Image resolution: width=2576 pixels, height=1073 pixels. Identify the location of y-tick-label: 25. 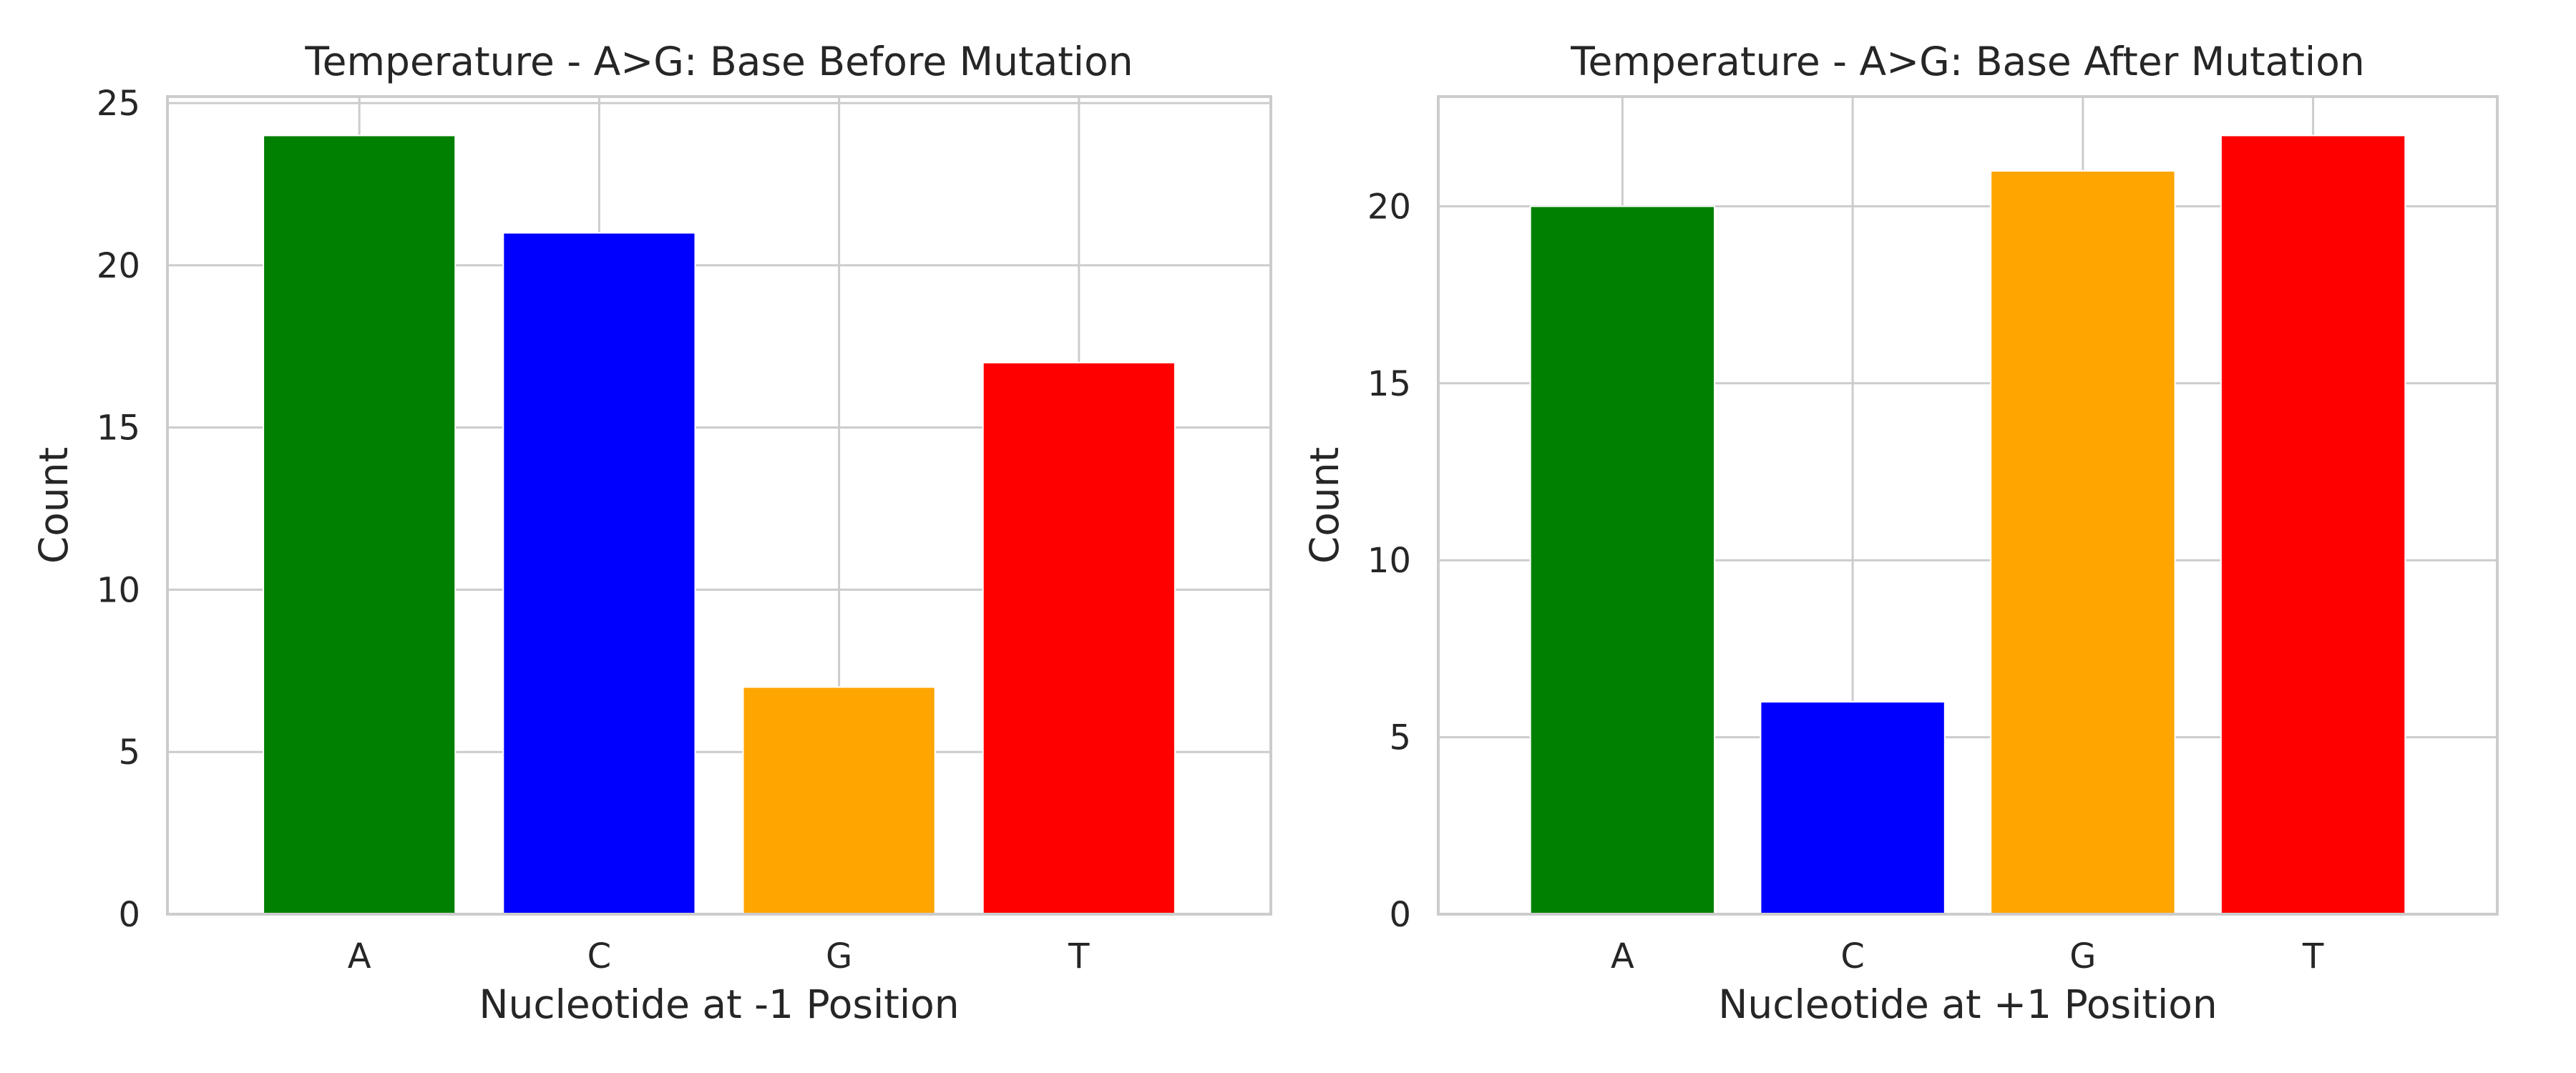
(118, 104).